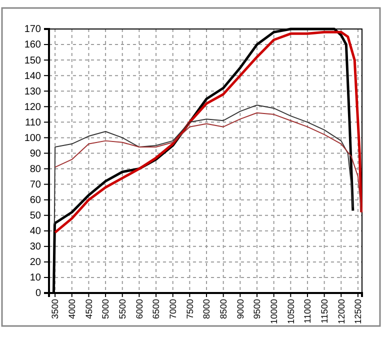 The width and height of the screenshot is (384, 337). Describe the element at coordinates (139, 309) in the screenshot. I see `x-tick-label: 6000` at that location.